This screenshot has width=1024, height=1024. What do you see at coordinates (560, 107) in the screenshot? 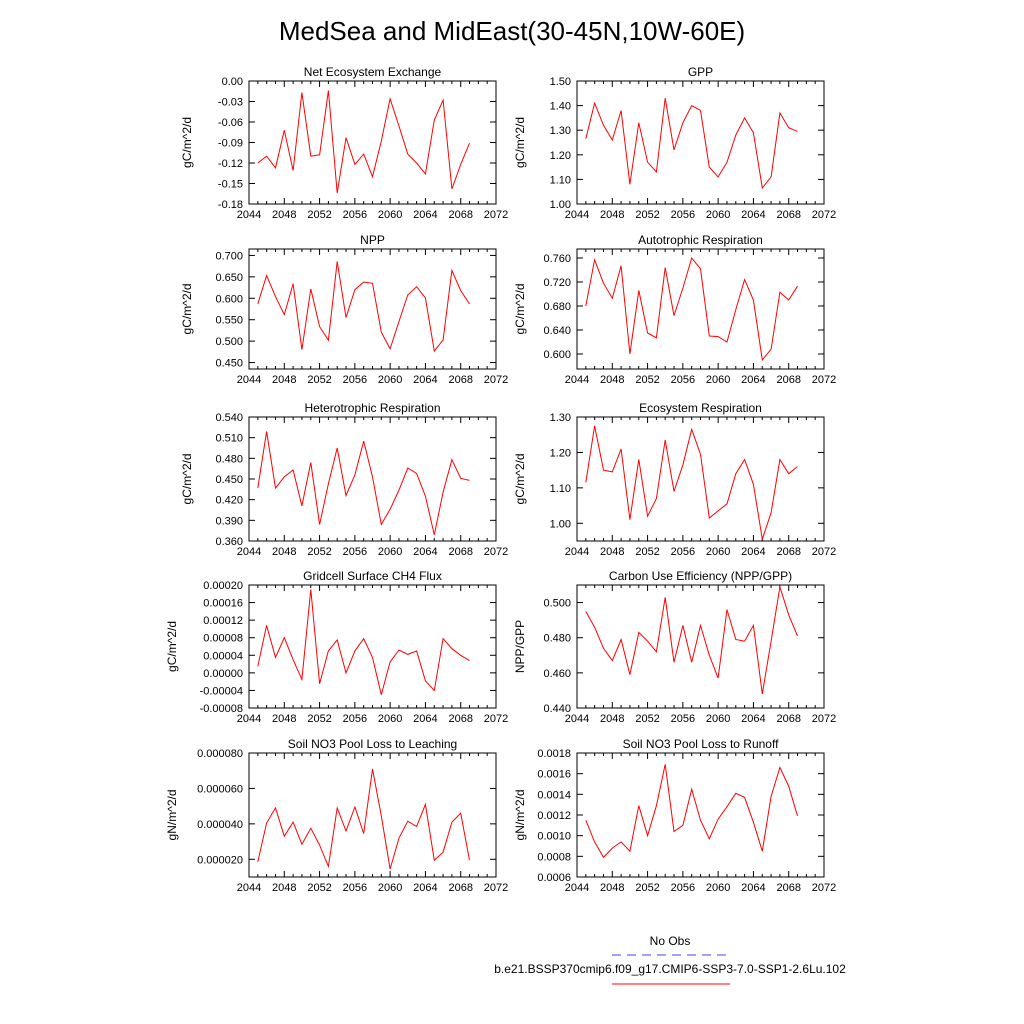
I see `y-tick-label: 1.40` at bounding box center [560, 107].